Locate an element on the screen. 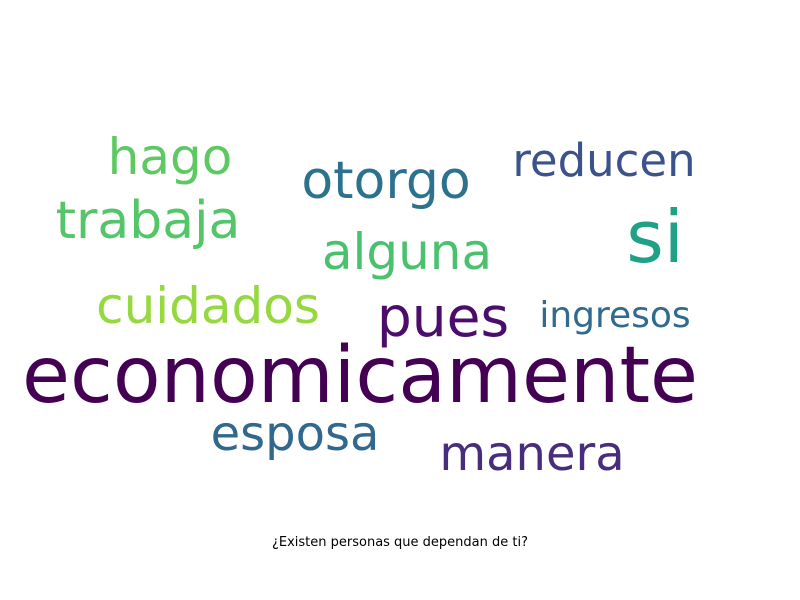 The height and width of the screenshot is (600, 800). word-otorgo: otorgo is located at coordinates (385, 181).